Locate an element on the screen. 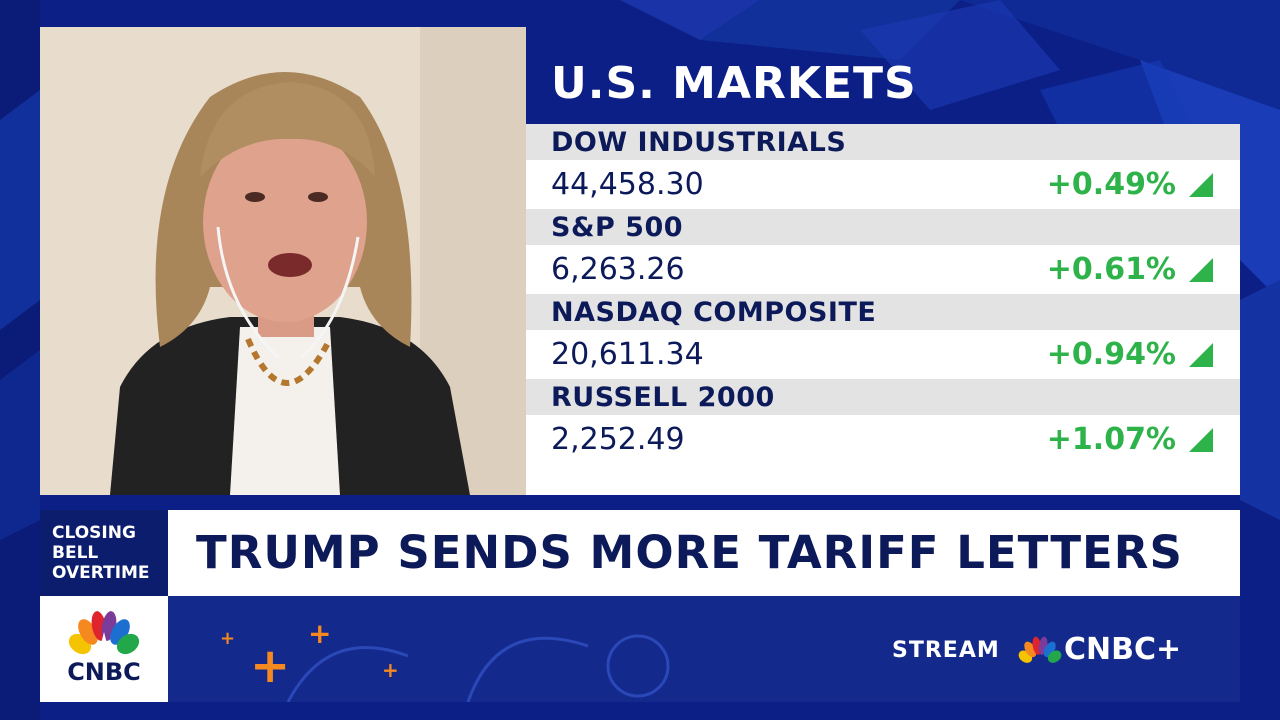 This screenshot has height=720, width=1280. show-name-line: CLOSING is located at coordinates (94, 533).